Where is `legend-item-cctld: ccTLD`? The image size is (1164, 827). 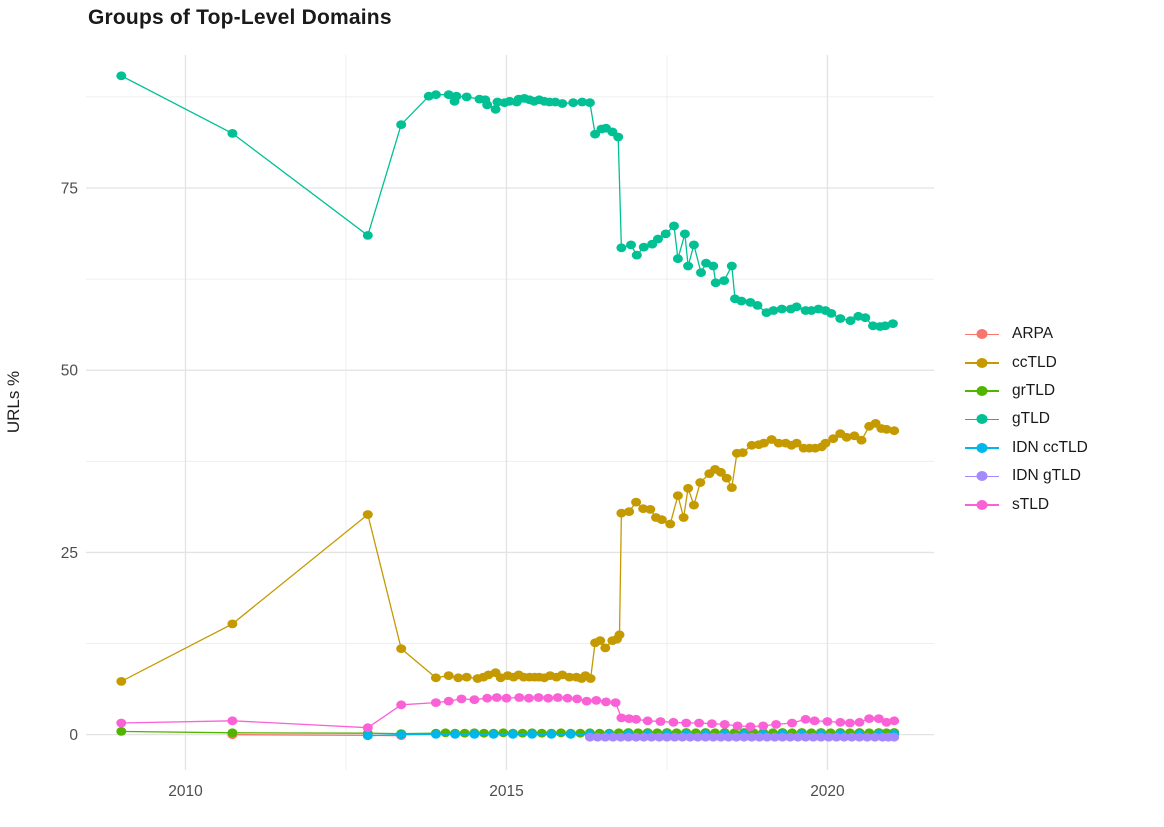
legend-item-cctld: ccTLD is located at coordinates (1025, 362).